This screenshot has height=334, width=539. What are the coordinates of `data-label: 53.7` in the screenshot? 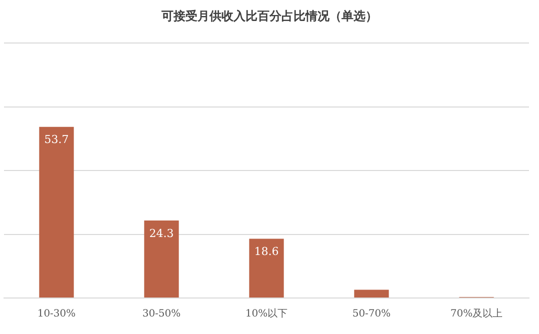 It's located at (56, 139).